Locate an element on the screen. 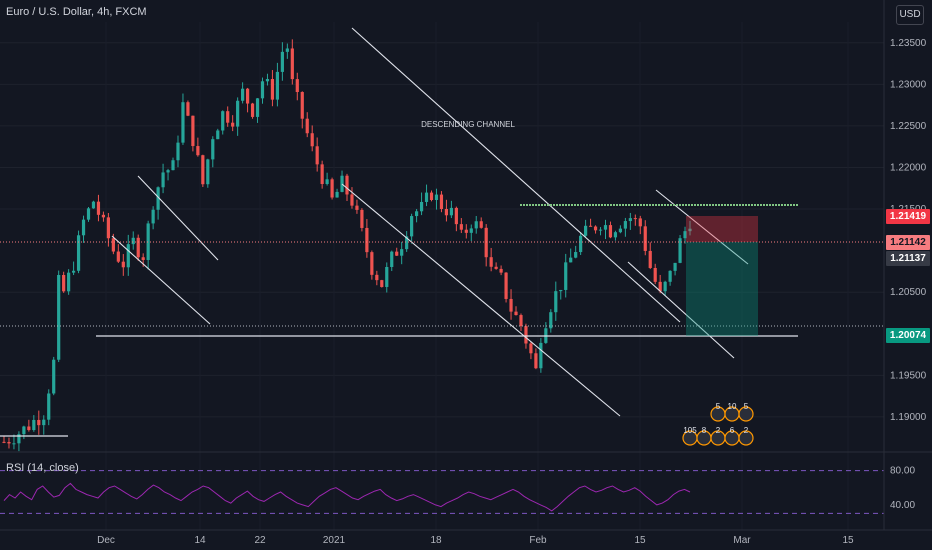 The width and height of the screenshot is (932, 550). rsi-tick-label: 80.00 is located at coordinates (902, 471).